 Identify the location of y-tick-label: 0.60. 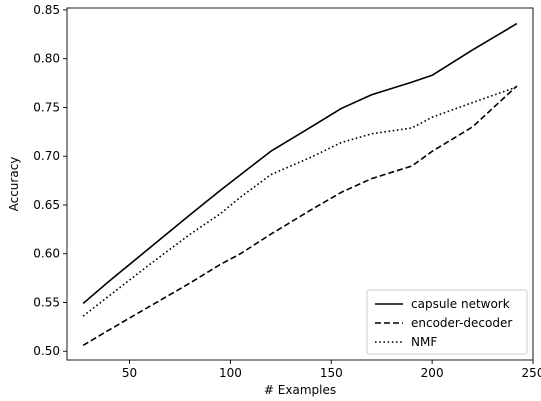
(46, 254).